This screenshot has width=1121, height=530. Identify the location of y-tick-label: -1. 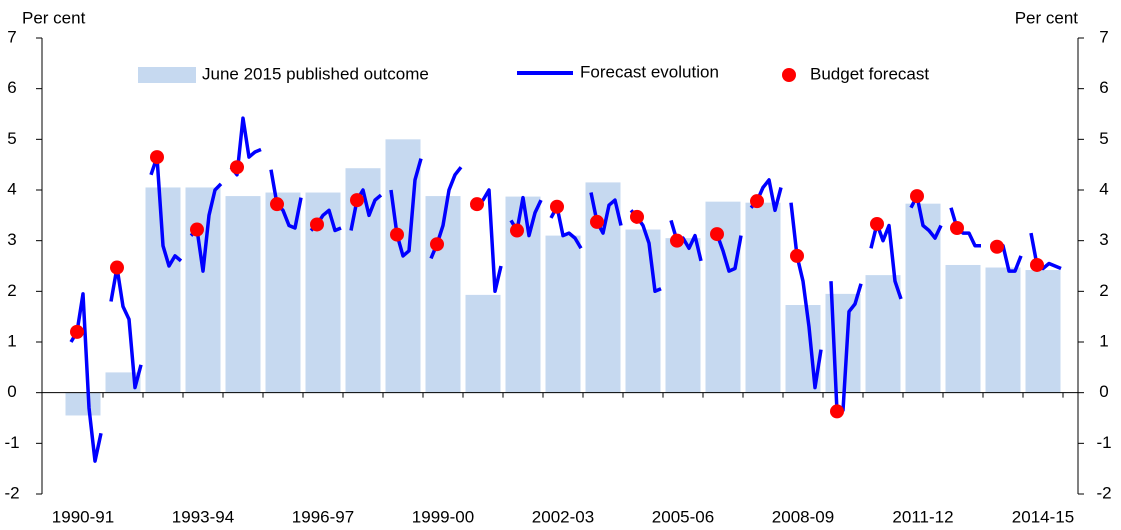
(11, 442).